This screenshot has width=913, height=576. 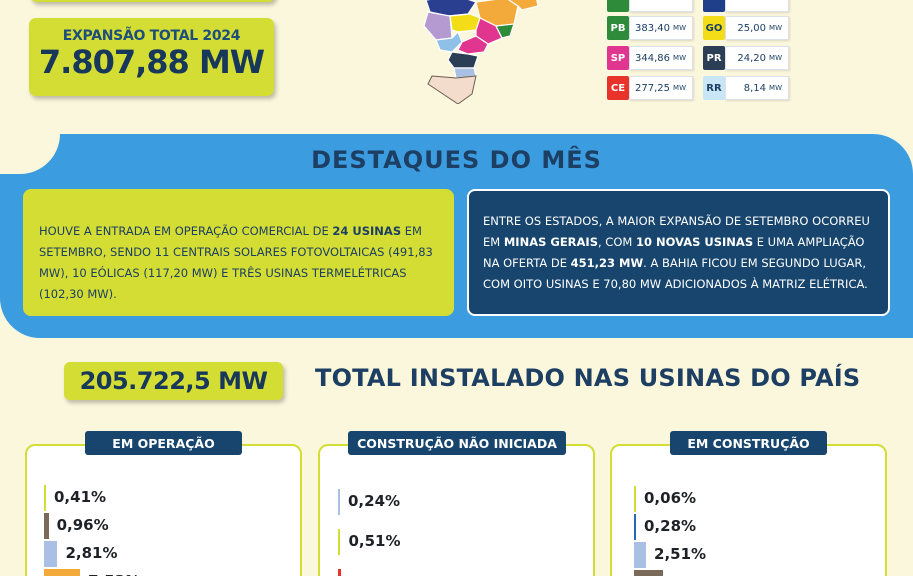 I want to click on expansion-value: 7.807,88 MW, so click(x=151, y=62).